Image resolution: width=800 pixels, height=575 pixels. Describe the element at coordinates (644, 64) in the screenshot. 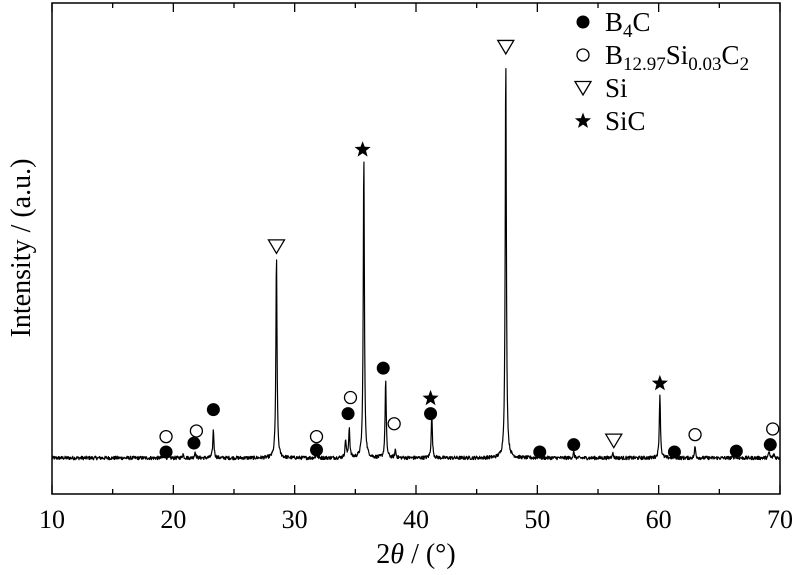

I see `legend-subscript: 12.97` at that location.